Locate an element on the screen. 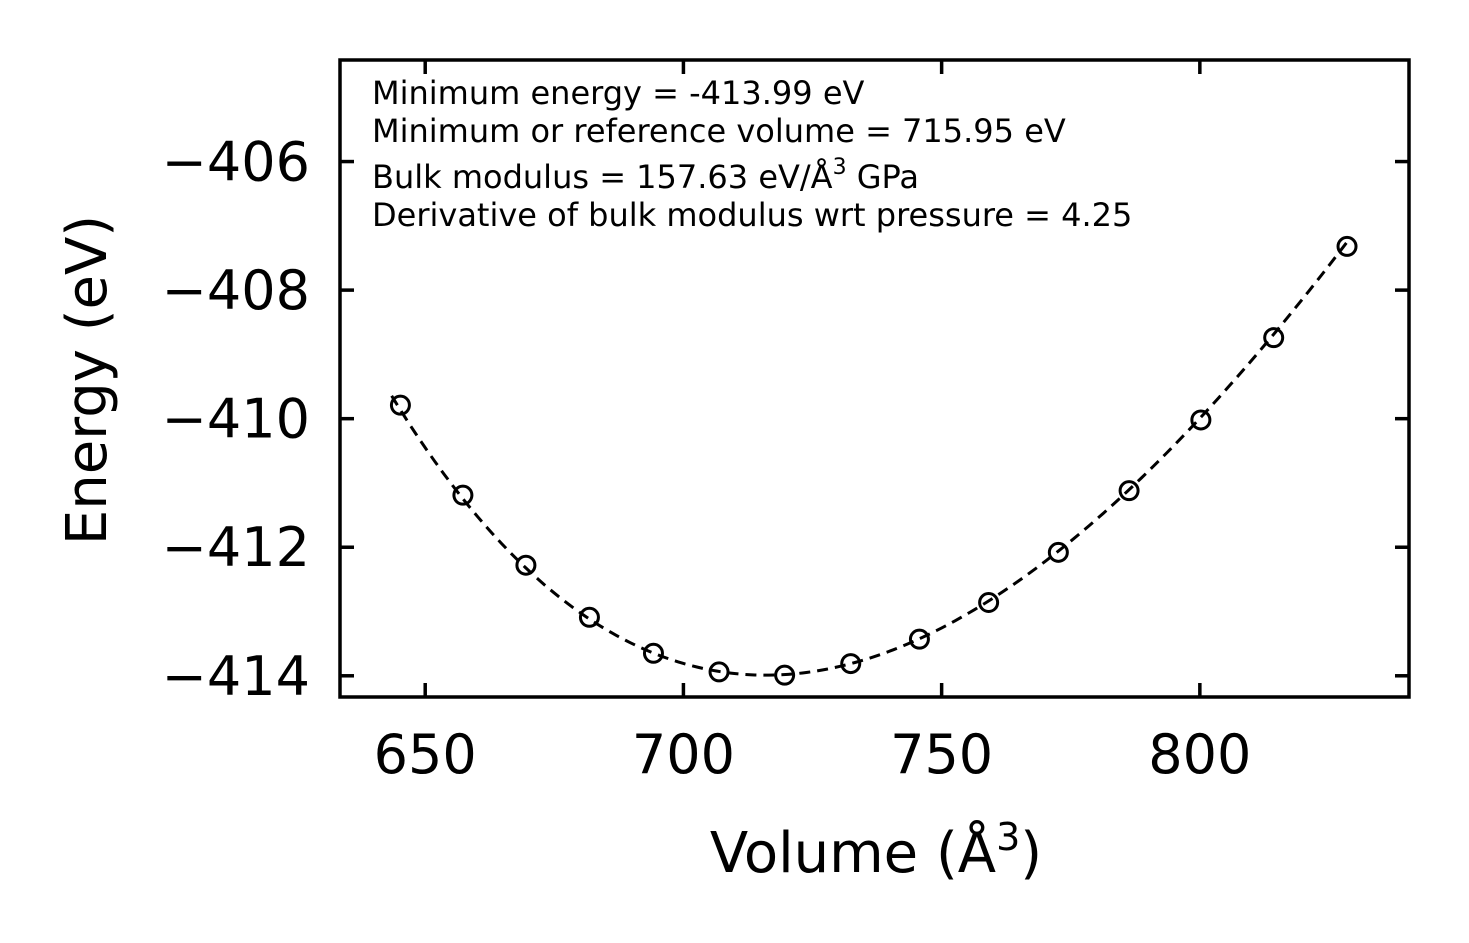 The width and height of the screenshot is (1469, 943). x-tick-label: 650 is located at coordinates (425, 754).